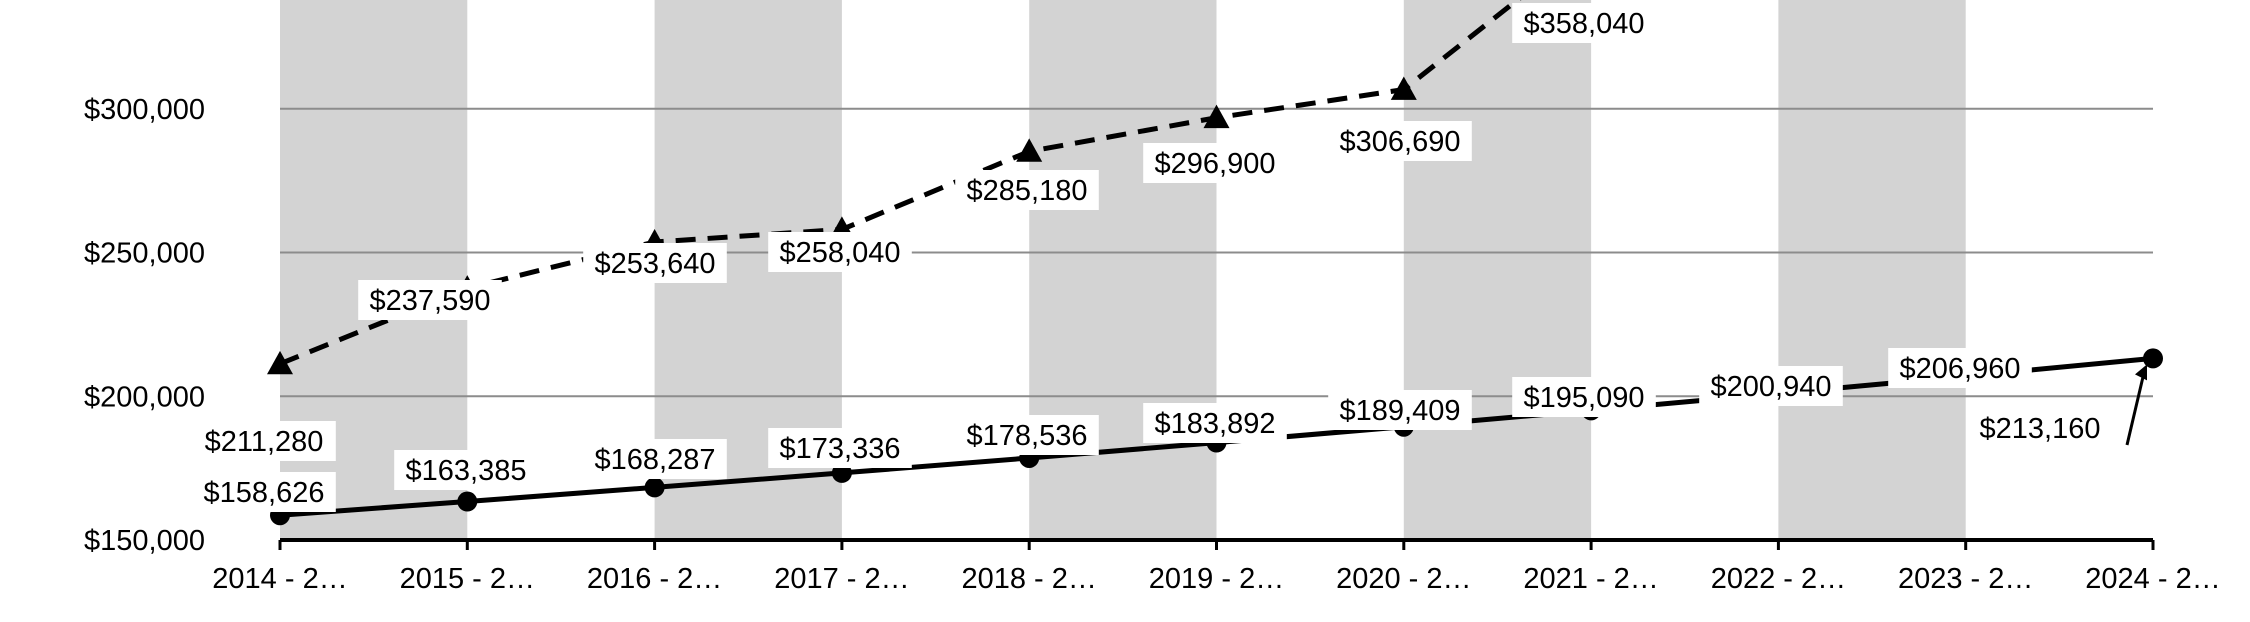  I want to click on data-label-text: $173,336, so click(840, 449).